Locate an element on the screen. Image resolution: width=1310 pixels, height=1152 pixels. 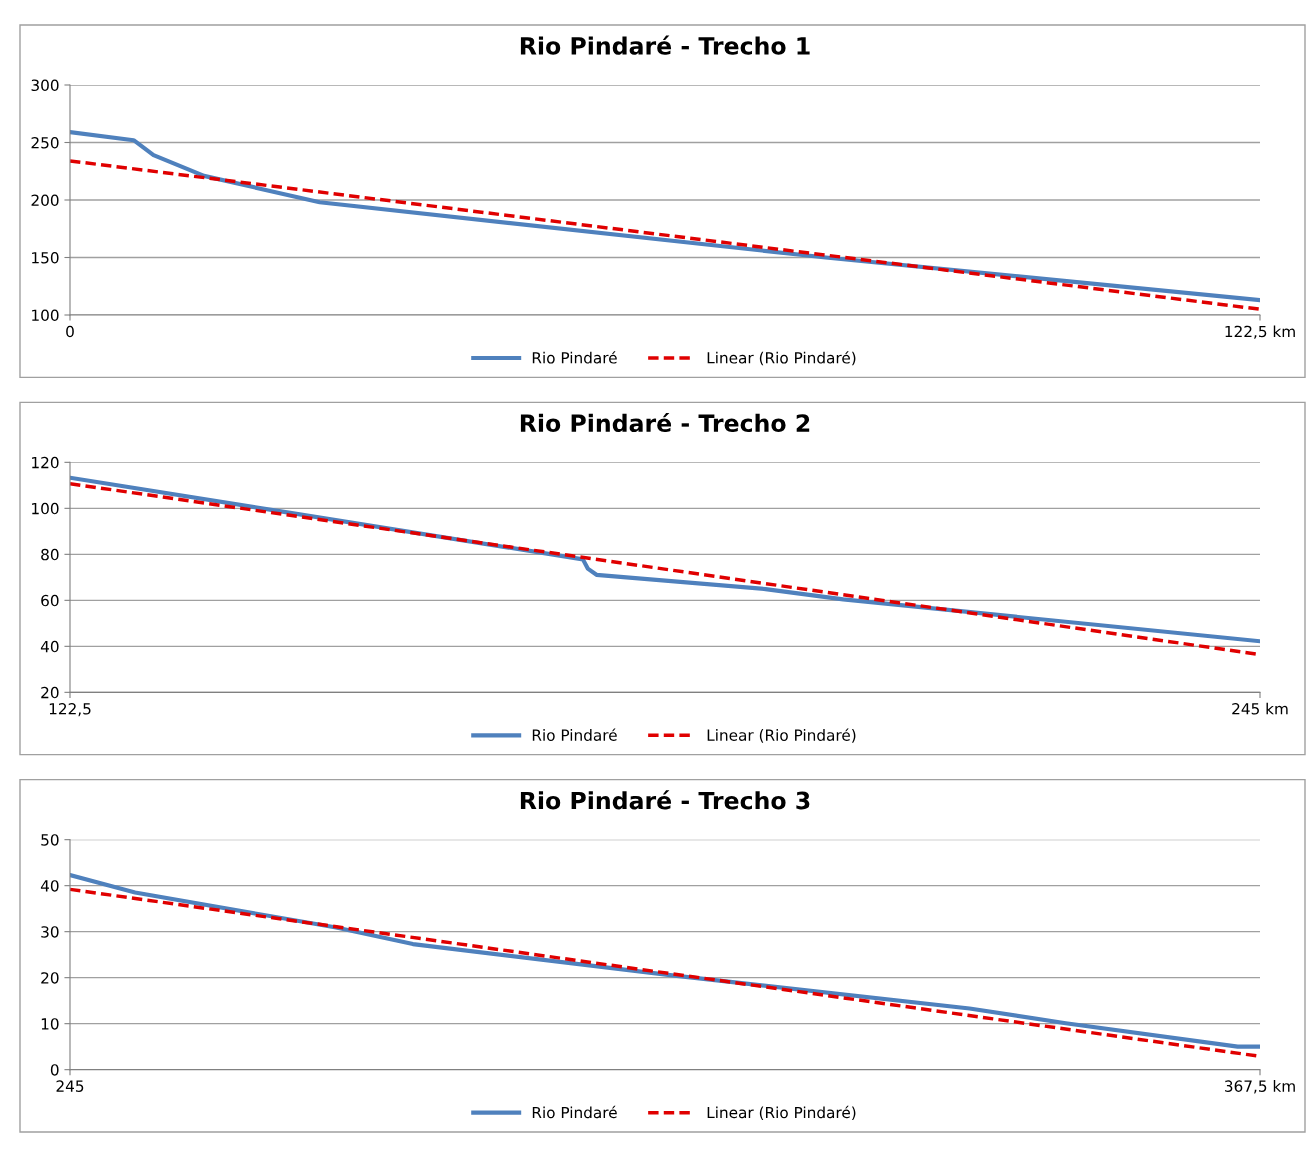
x-tick-label: 122,5 is located at coordinates (70, 710).